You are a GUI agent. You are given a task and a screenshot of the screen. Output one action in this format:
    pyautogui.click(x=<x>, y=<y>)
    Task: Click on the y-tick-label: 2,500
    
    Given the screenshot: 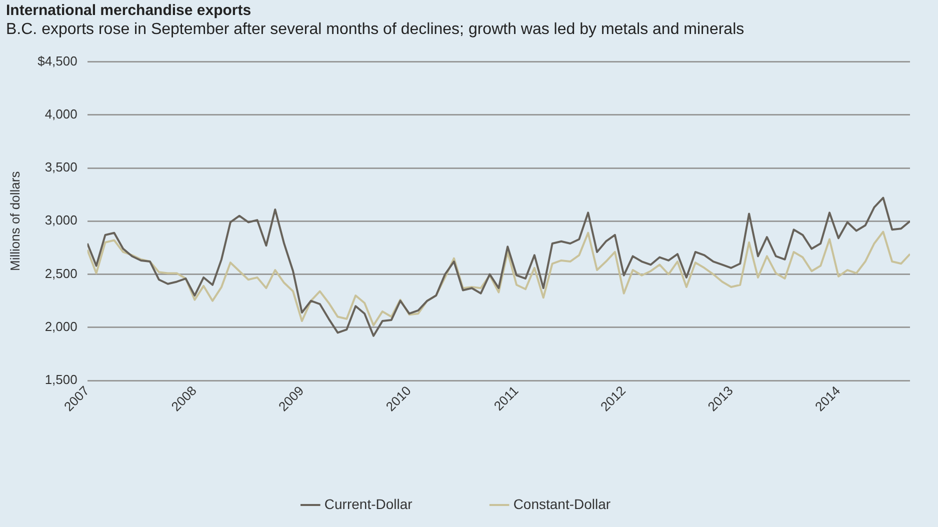 What is the action you would take?
    pyautogui.click(x=61, y=273)
    